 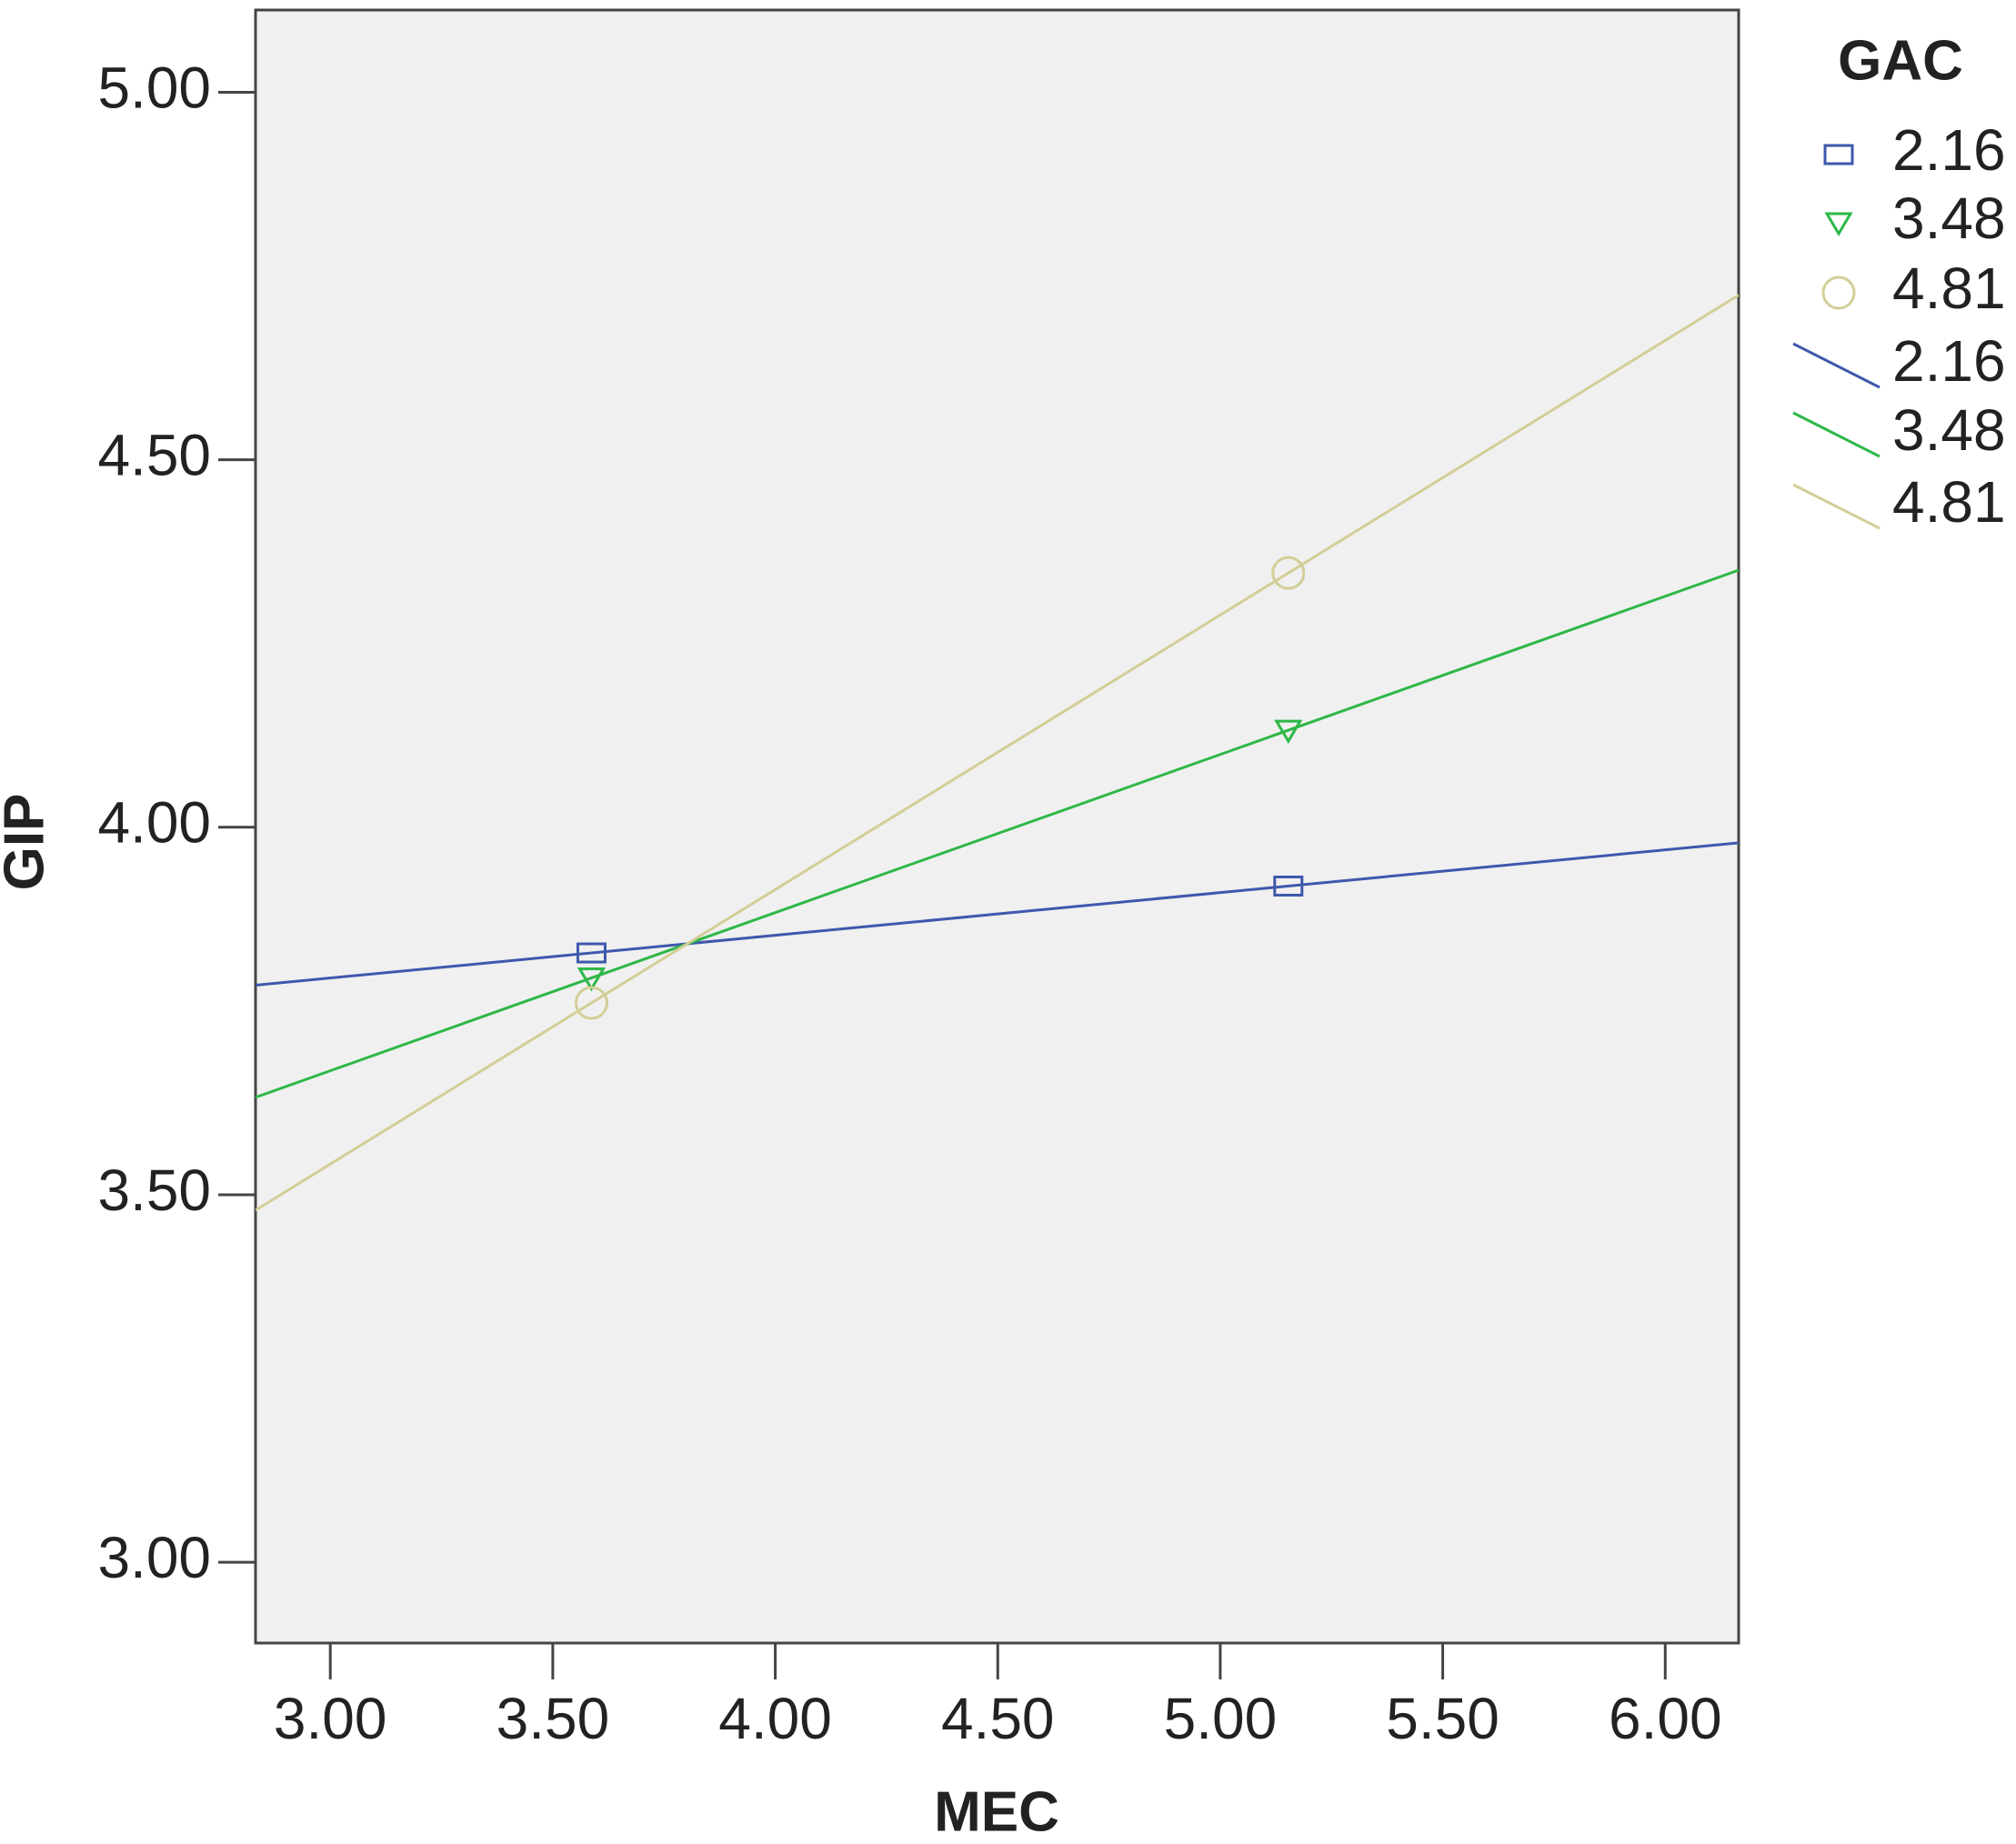 I want to click on y-tick-label: 5.00, so click(x=154, y=87).